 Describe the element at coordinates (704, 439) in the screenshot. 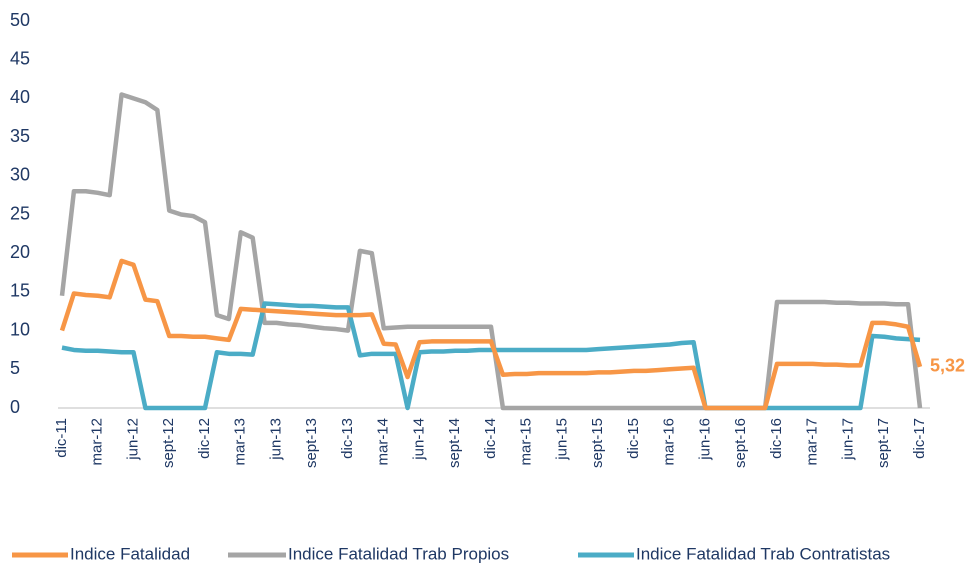

I see `x-tick-label: jun-16` at that location.